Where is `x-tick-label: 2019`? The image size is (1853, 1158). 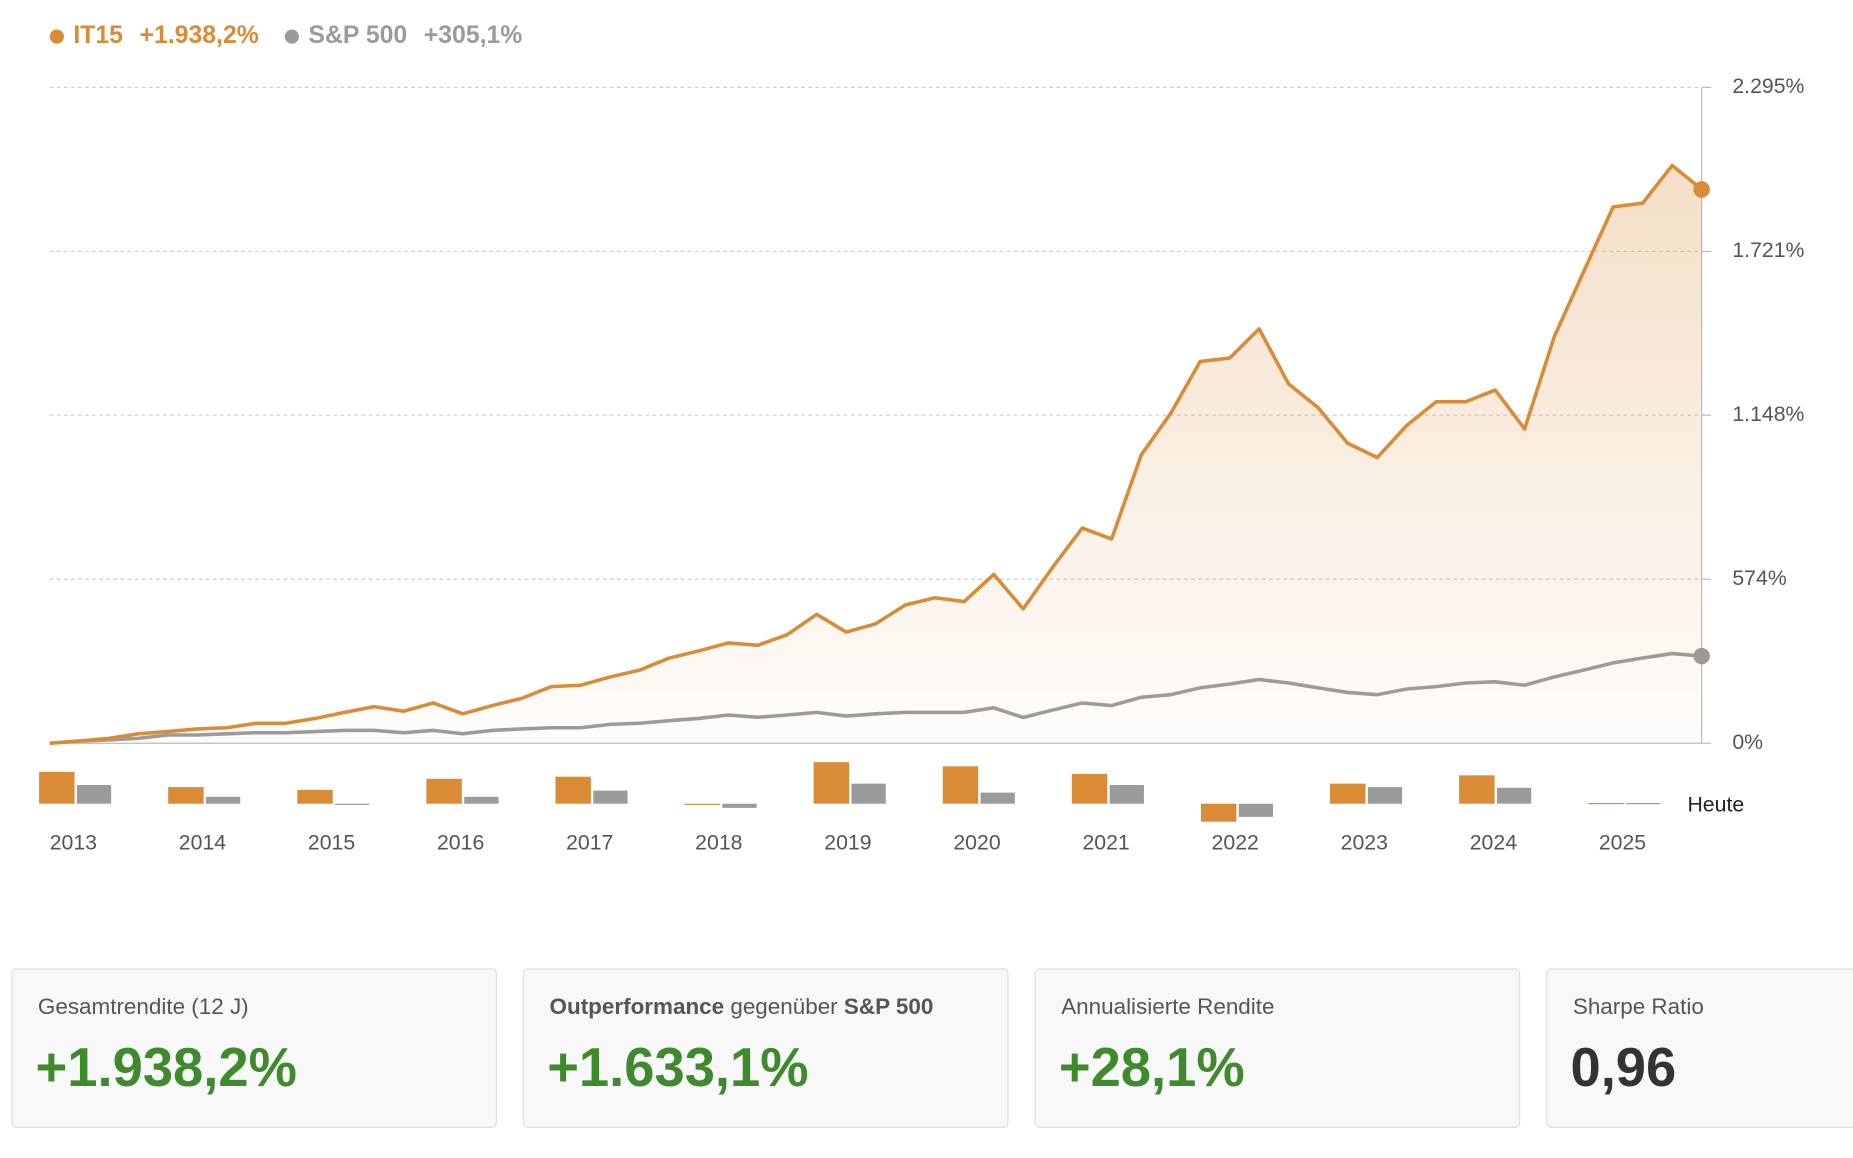 x-tick-label: 2019 is located at coordinates (847, 842).